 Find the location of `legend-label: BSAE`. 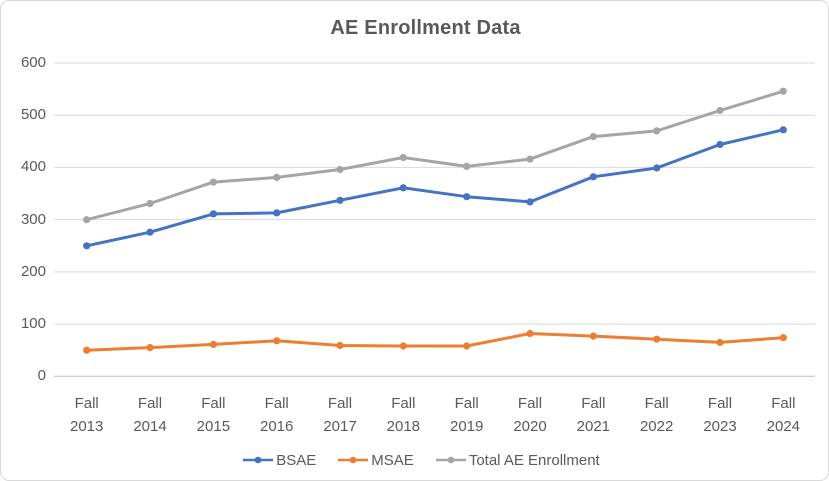

legend-label: BSAE is located at coordinates (296, 460).